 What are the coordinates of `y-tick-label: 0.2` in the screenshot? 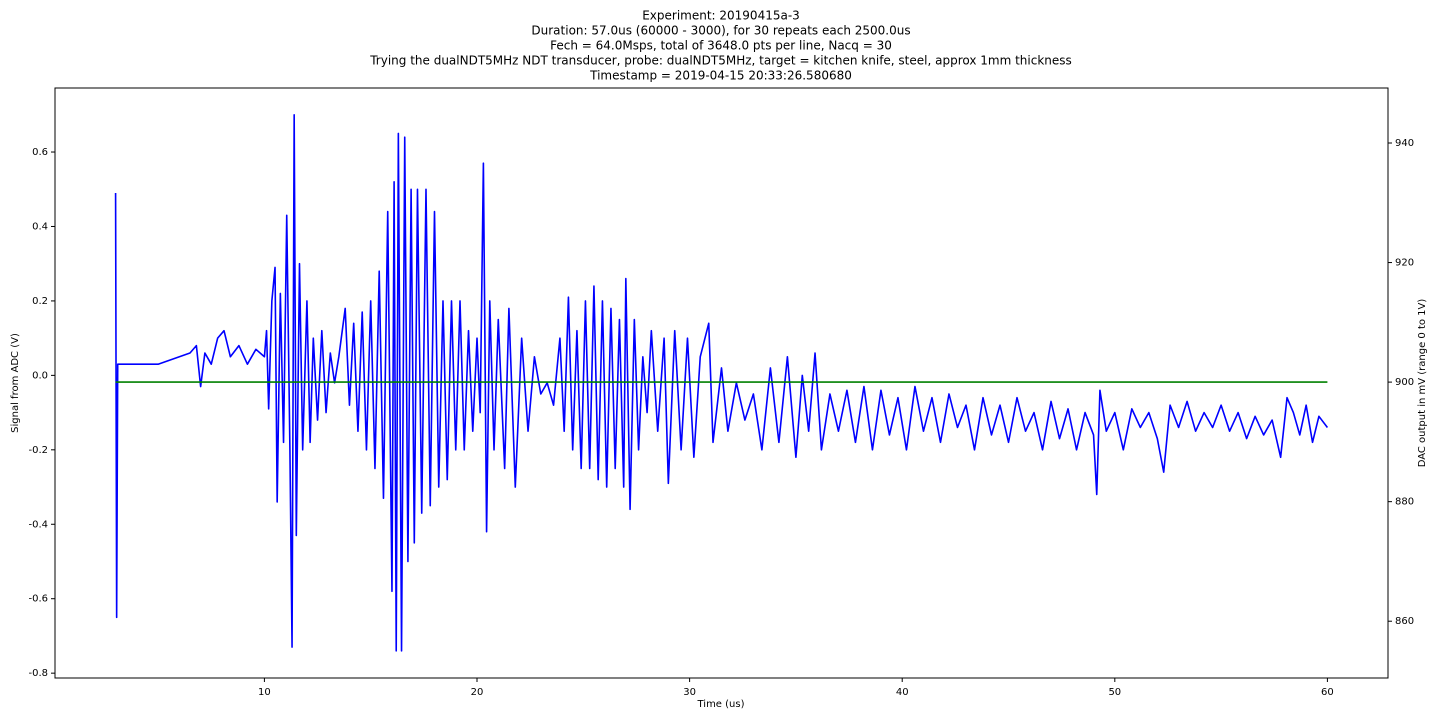 It's located at (40, 301).